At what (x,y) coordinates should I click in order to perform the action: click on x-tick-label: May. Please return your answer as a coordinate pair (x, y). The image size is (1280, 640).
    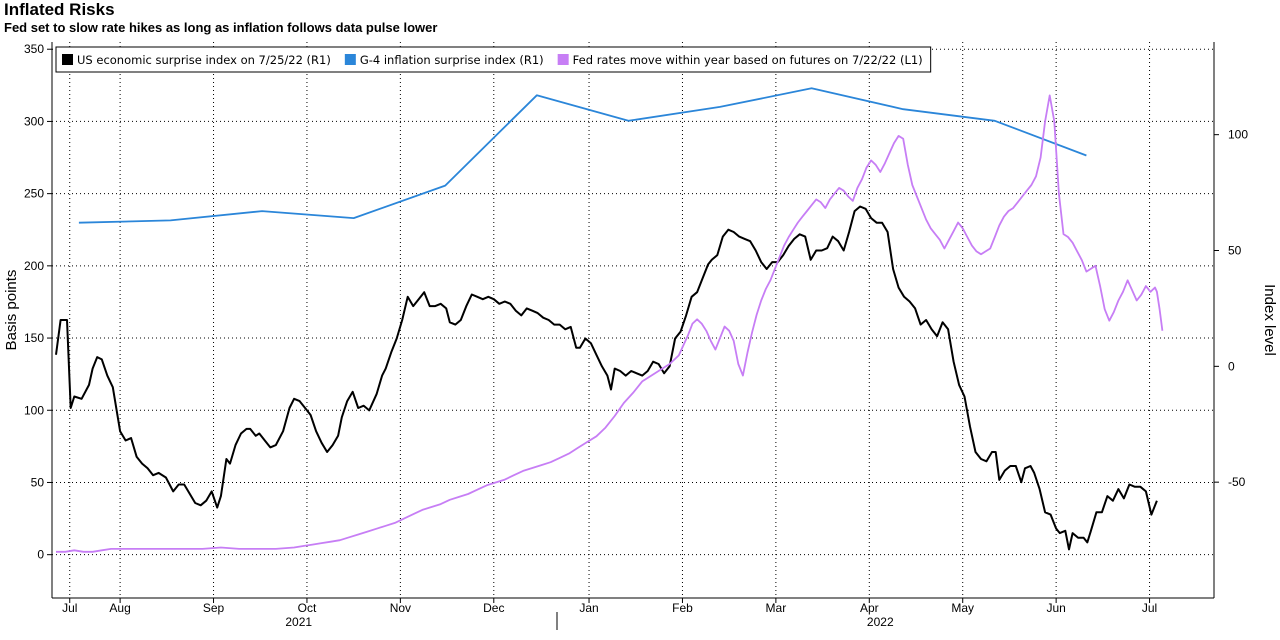
    Looking at the image, I should click on (962, 608).